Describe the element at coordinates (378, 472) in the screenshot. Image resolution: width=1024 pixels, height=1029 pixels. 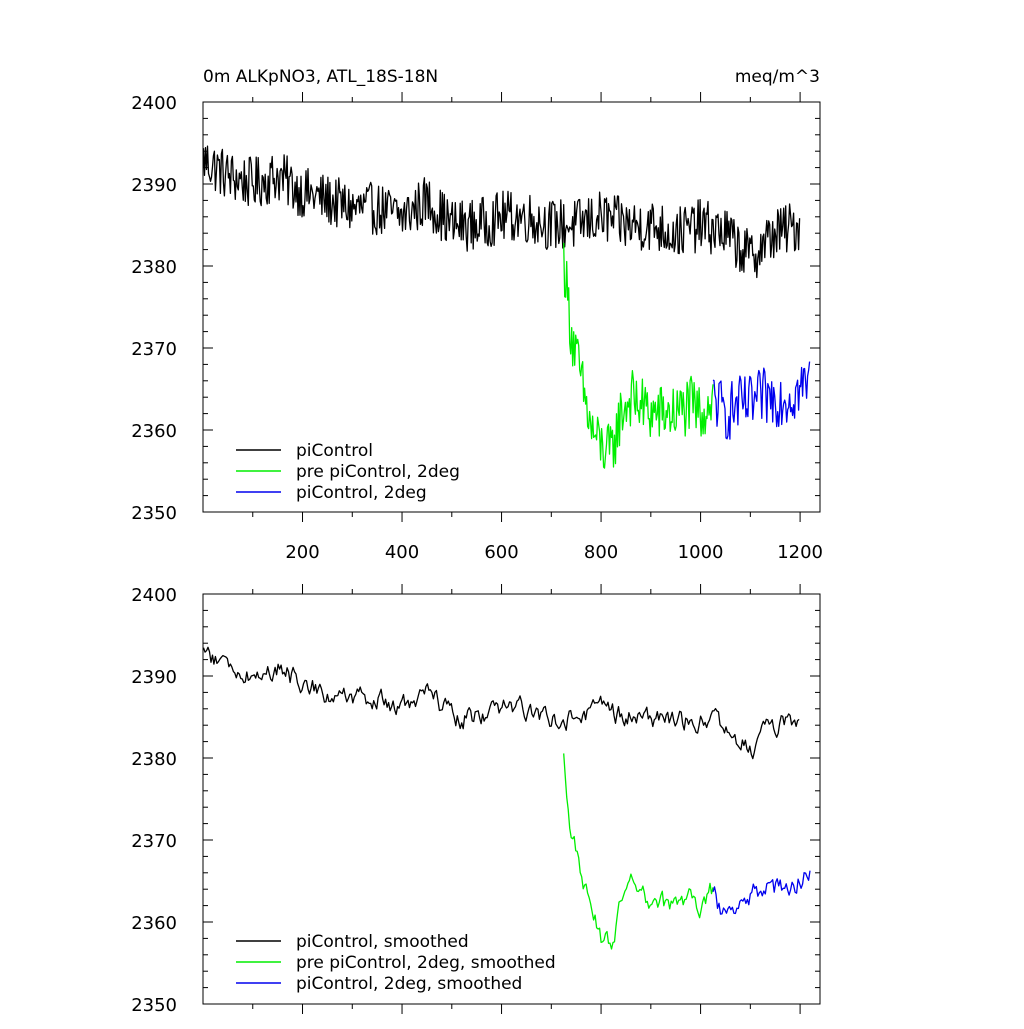
I see `legend-entry-label: pre piControl, 2deg` at that location.